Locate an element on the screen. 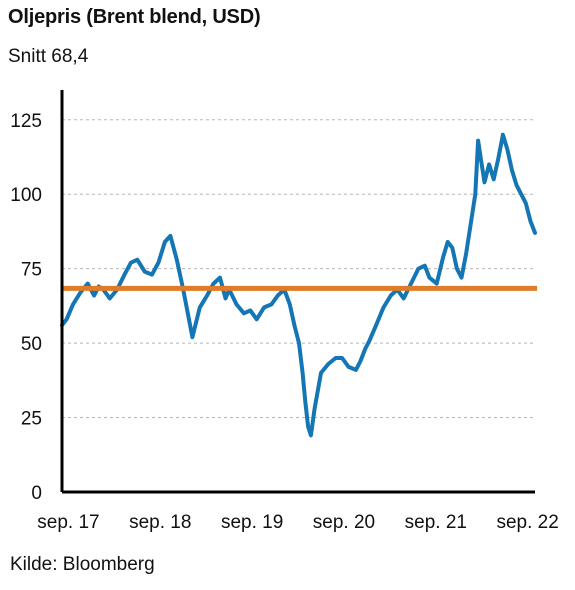 Image resolution: width=575 pixels, height=590 pixels. x-tick-label: sep. 21 is located at coordinates (436, 522).